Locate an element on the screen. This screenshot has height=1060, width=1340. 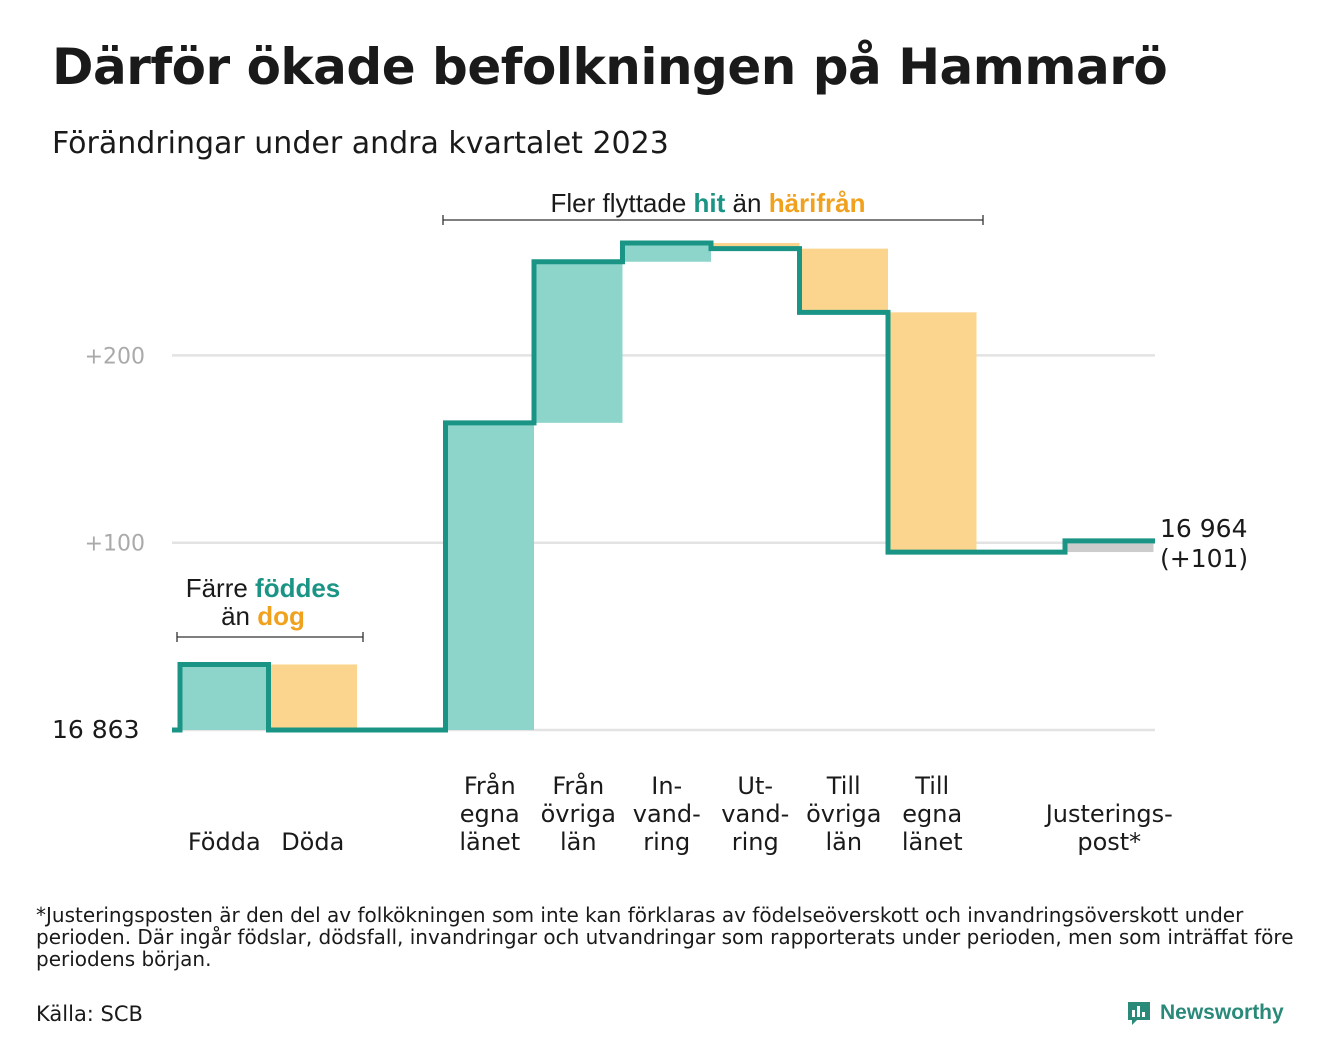
category-label: Döda is located at coordinates (312, 842).